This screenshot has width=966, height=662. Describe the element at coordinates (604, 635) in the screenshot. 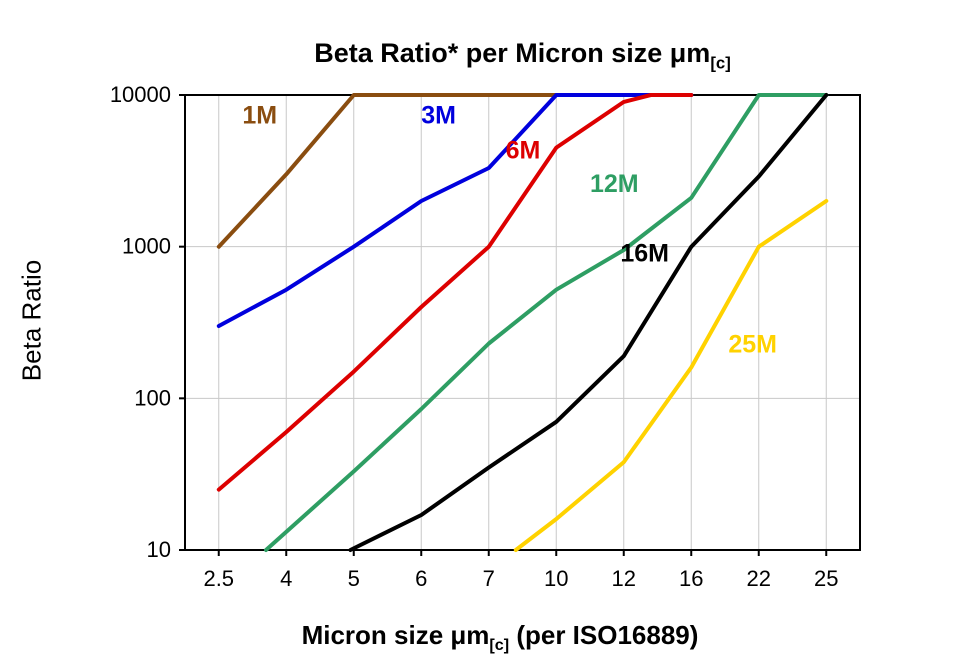

I see `x-axis-title-suffix: (per ISO16889)` at that location.